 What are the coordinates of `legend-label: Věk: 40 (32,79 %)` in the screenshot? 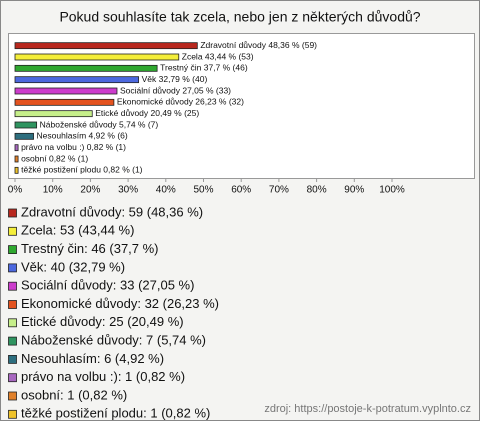 It's located at (73, 266).